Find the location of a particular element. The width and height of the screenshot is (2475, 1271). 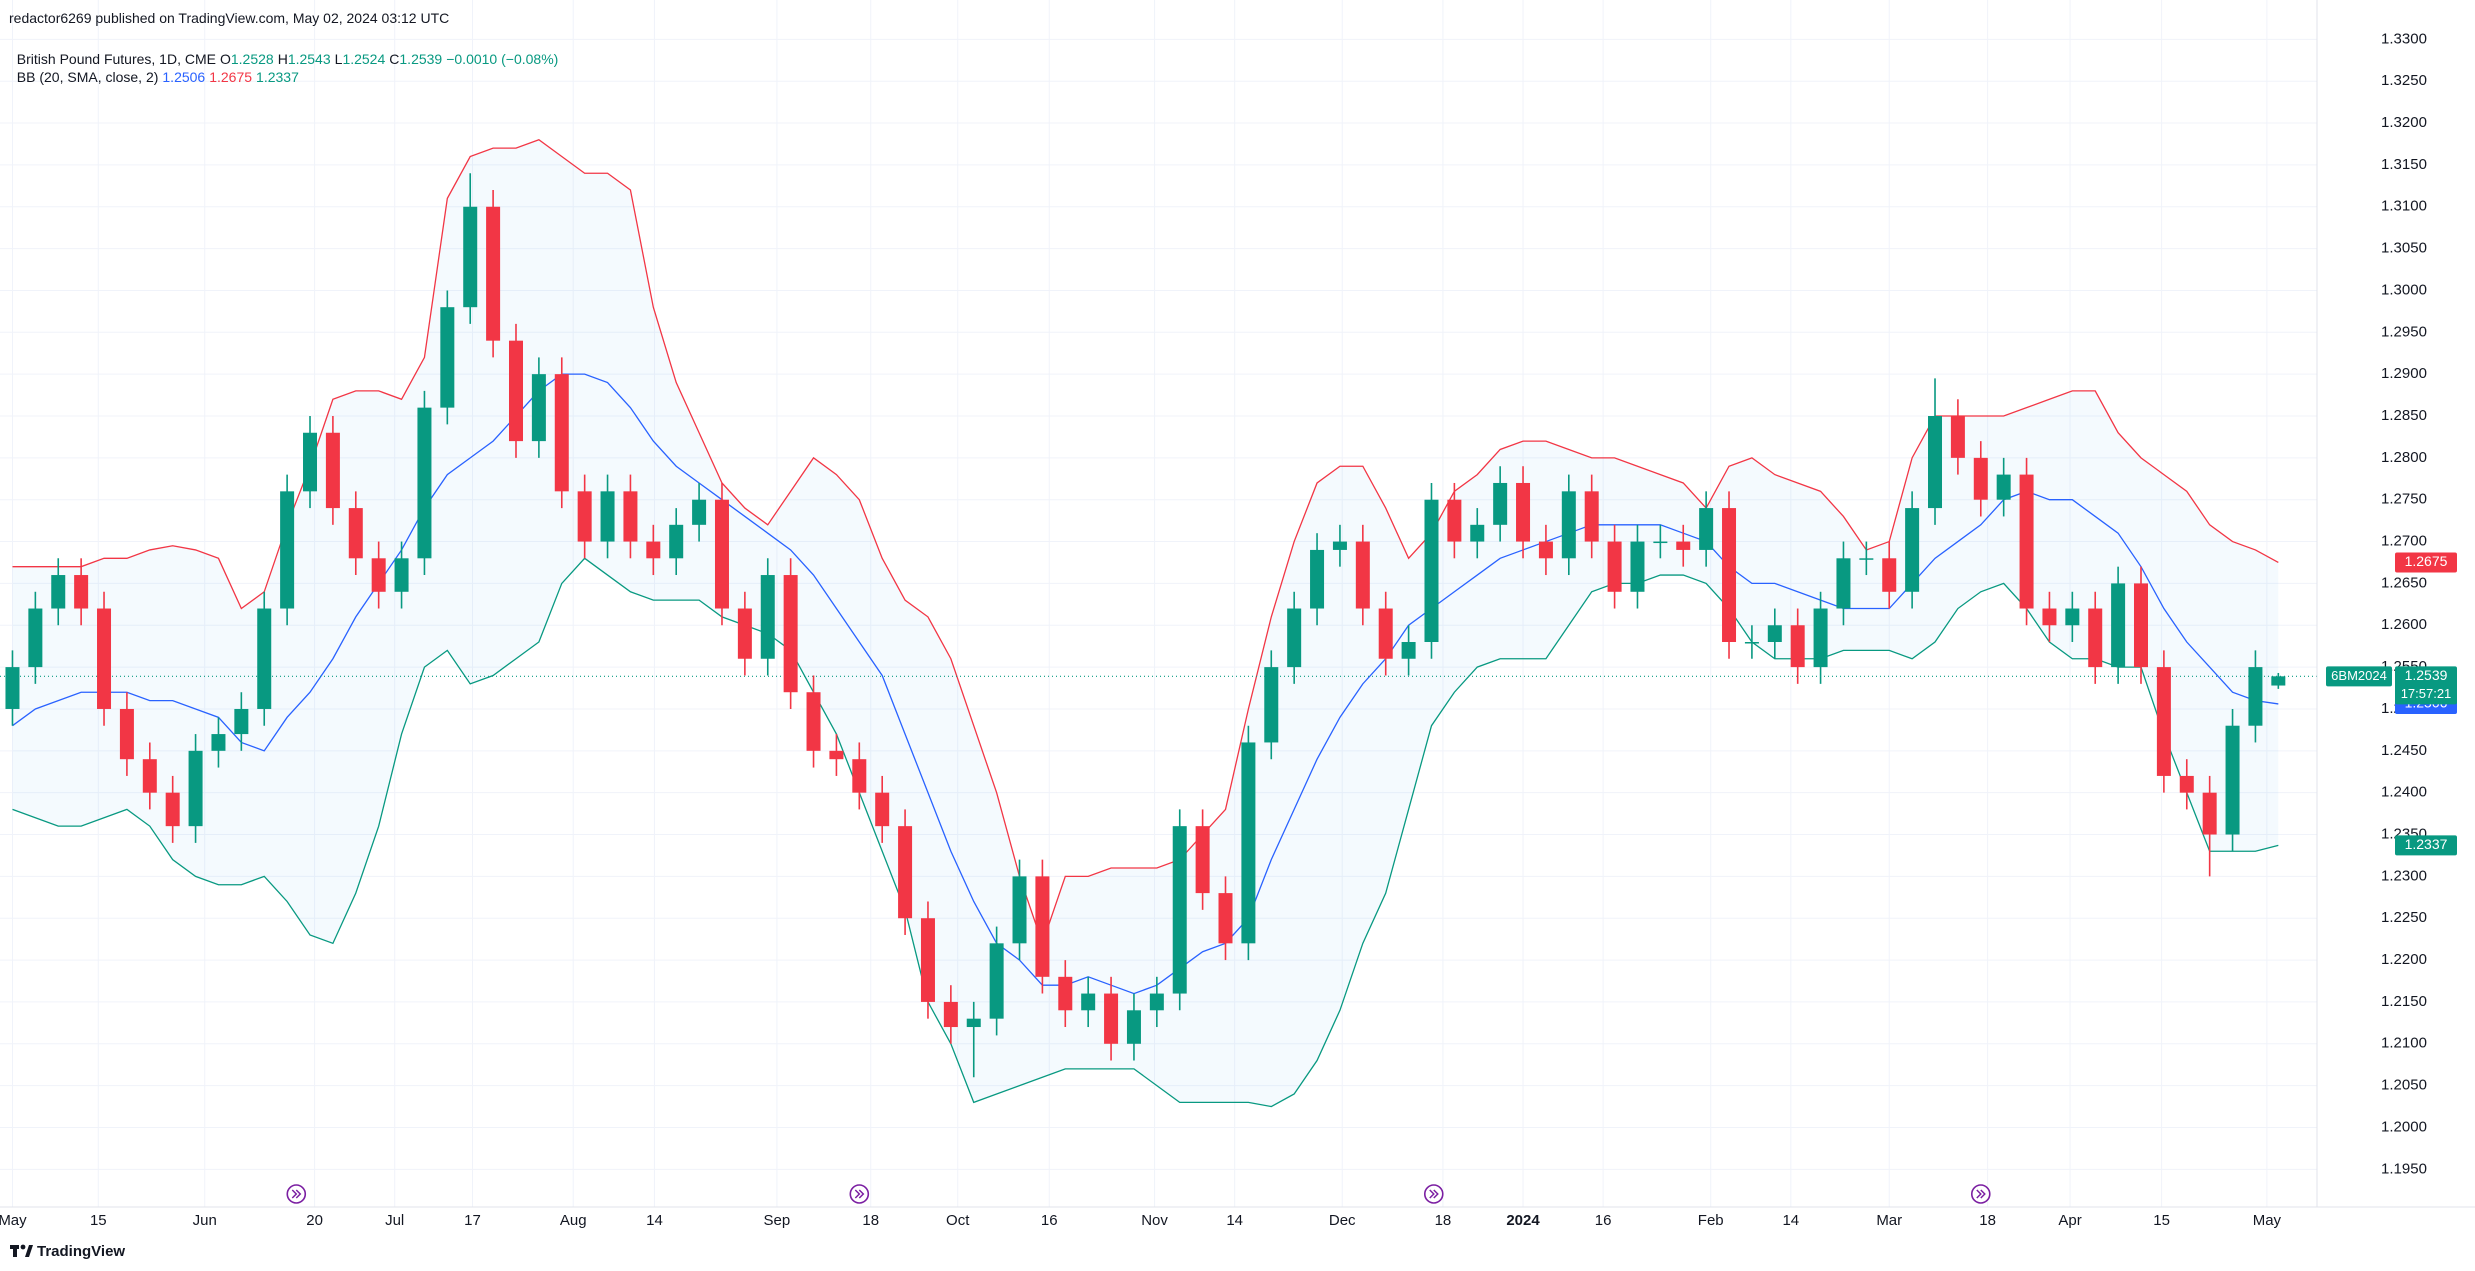

x-tick-label: Dec is located at coordinates (1342, 1220).